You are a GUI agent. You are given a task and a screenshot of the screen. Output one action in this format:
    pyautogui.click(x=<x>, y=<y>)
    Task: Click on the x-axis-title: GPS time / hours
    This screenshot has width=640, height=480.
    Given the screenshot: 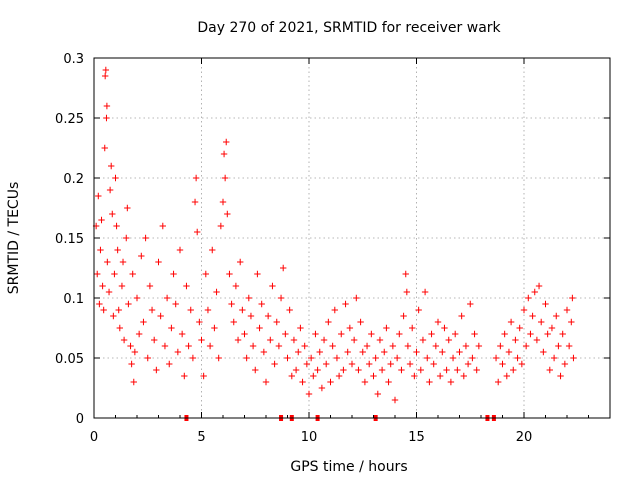 What is the action you would take?
    pyautogui.click(x=348, y=467)
    